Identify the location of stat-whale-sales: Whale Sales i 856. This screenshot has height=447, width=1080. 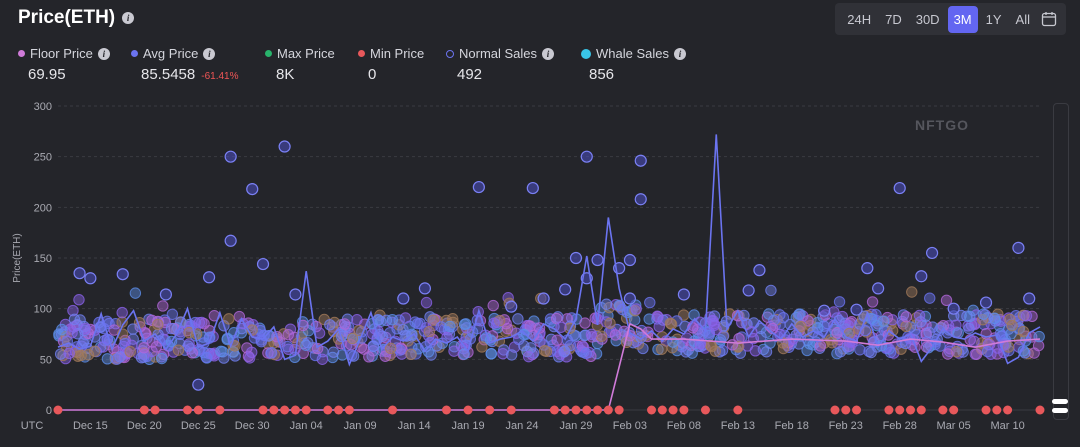
(633, 64).